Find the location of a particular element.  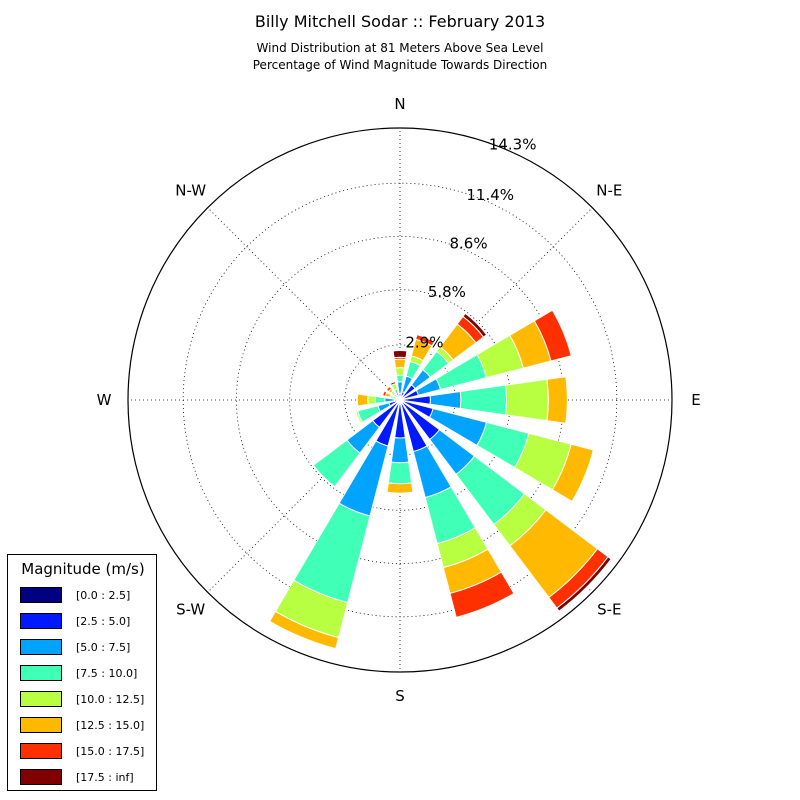

direction-label-n-e: N-E is located at coordinates (609, 191).